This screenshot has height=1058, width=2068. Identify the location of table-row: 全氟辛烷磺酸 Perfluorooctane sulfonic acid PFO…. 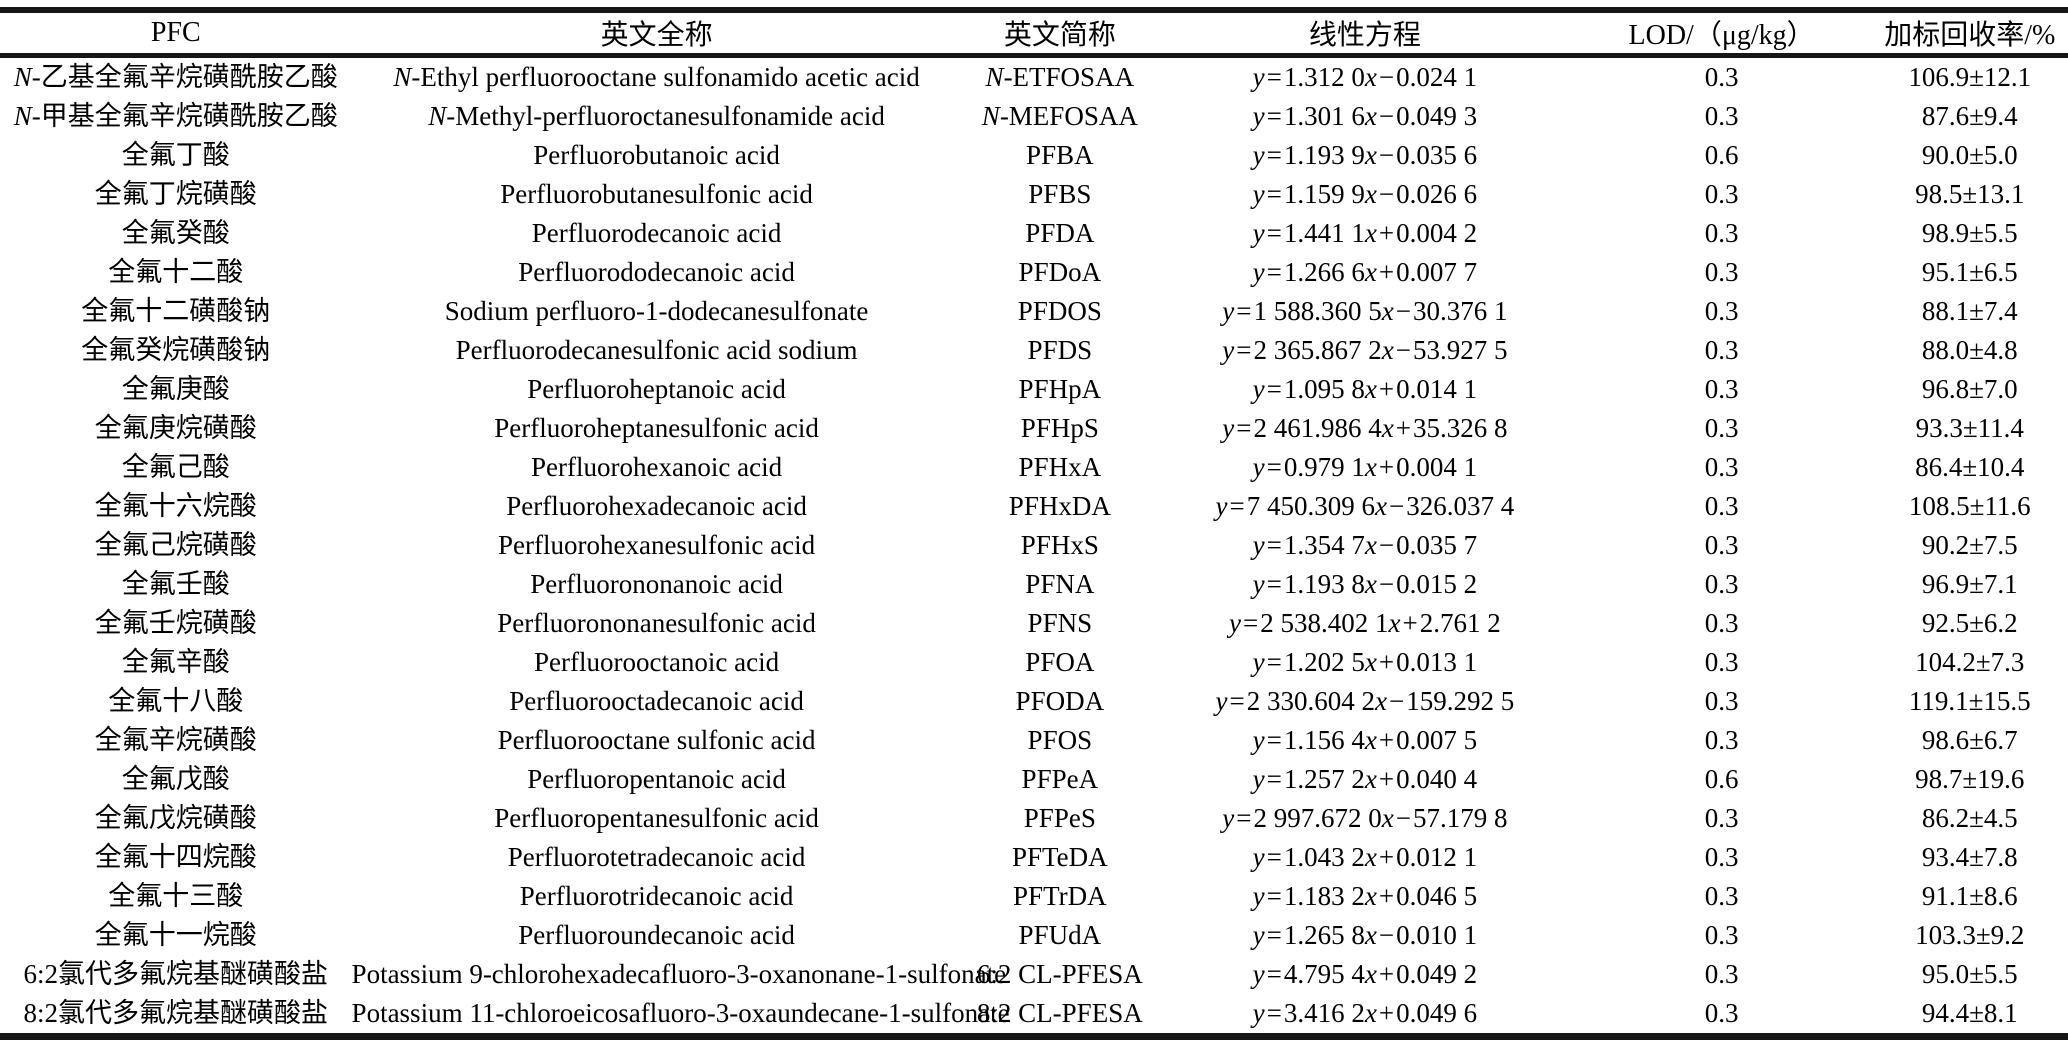
(1034, 740).